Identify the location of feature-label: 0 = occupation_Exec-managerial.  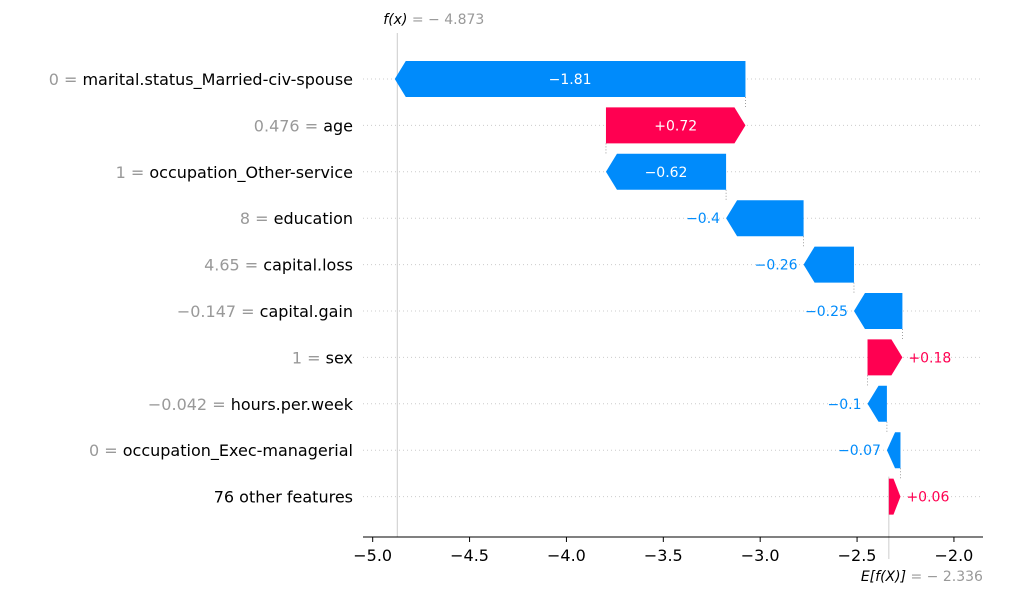
(221, 451).